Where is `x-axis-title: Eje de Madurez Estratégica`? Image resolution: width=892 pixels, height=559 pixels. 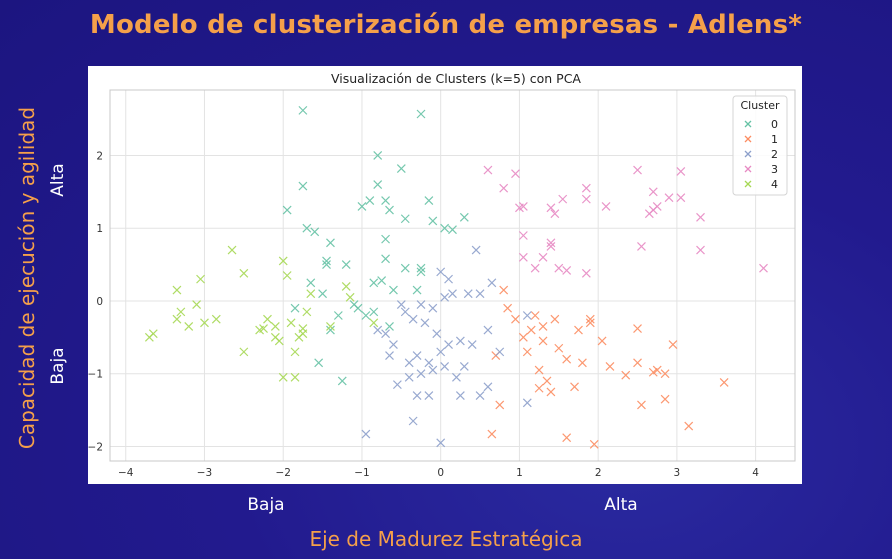 x-axis-title: Eje de Madurez Estratégica is located at coordinates (446, 539).